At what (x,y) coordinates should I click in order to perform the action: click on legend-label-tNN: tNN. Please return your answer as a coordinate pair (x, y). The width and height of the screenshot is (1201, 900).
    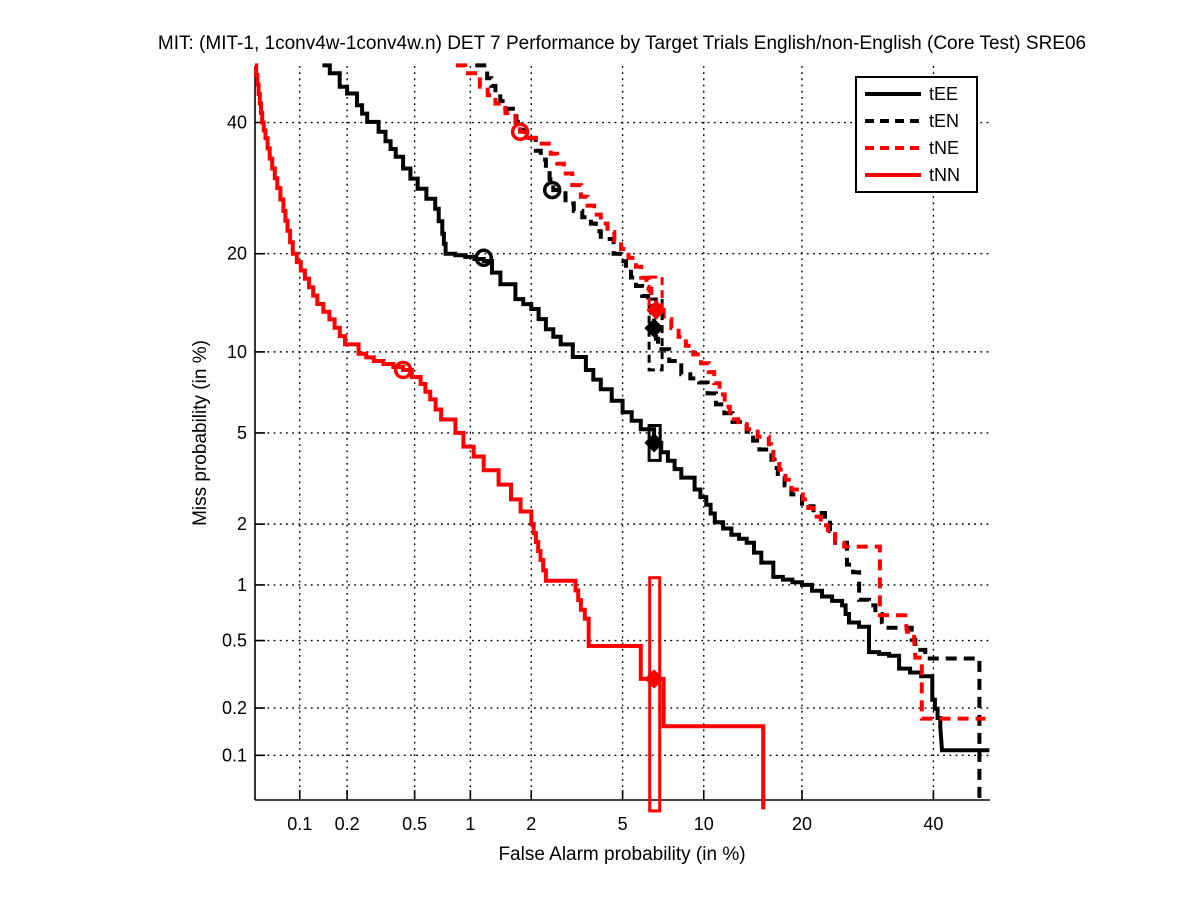
    Looking at the image, I should click on (944, 175).